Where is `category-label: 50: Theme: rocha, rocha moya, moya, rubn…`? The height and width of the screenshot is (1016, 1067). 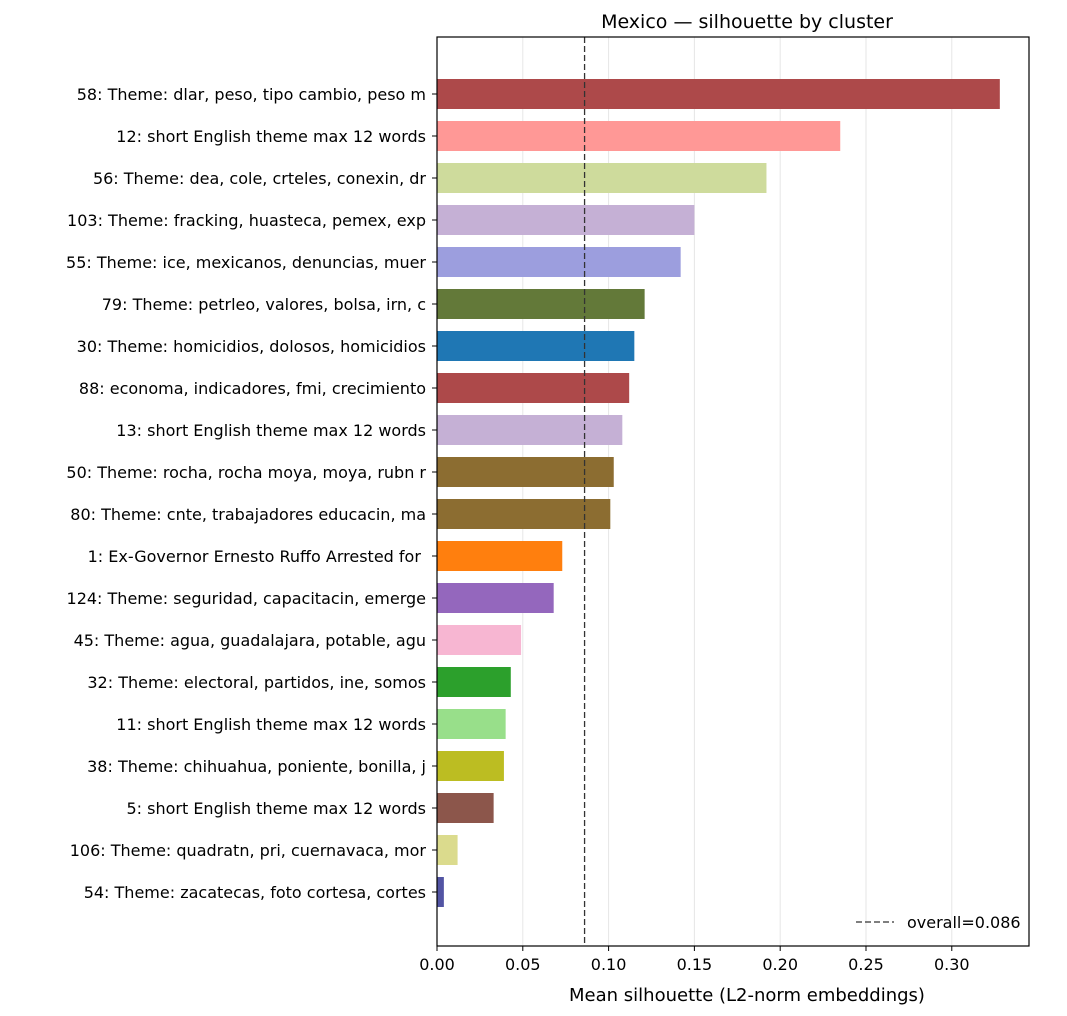
category-label: 50: Theme: rocha, rocha moya, moya, rubn… is located at coordinates (246, 472).